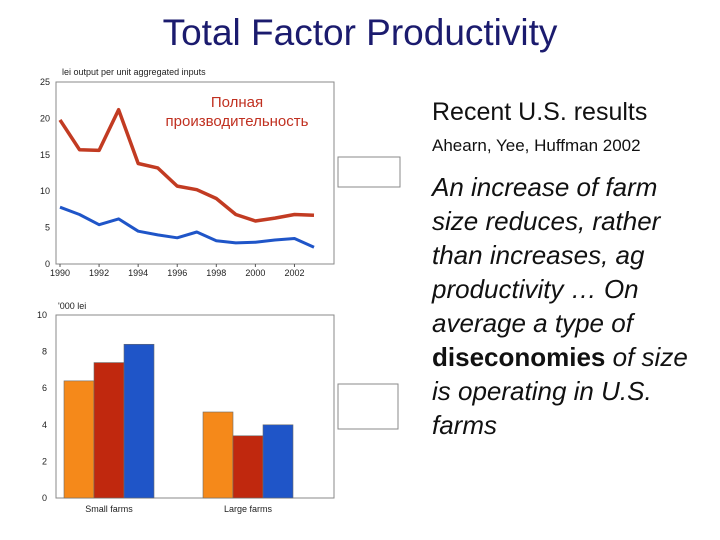  What do you see at coordinates (237, 121) in the screenshot?
I see `russian-label-line2: производительность` at bounding box center [237, 121].